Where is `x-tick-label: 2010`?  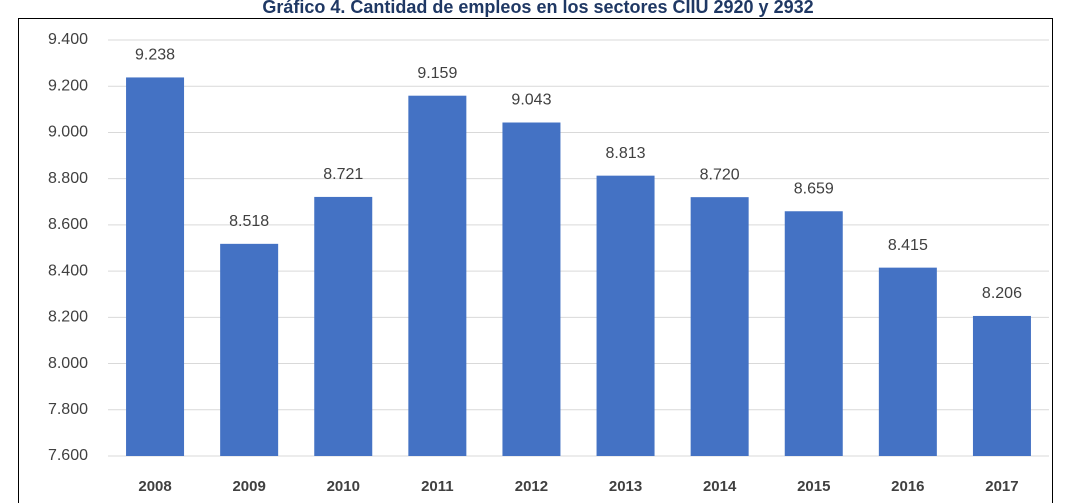 x-tick-label: 2010 is located at coordinates (343, 486).